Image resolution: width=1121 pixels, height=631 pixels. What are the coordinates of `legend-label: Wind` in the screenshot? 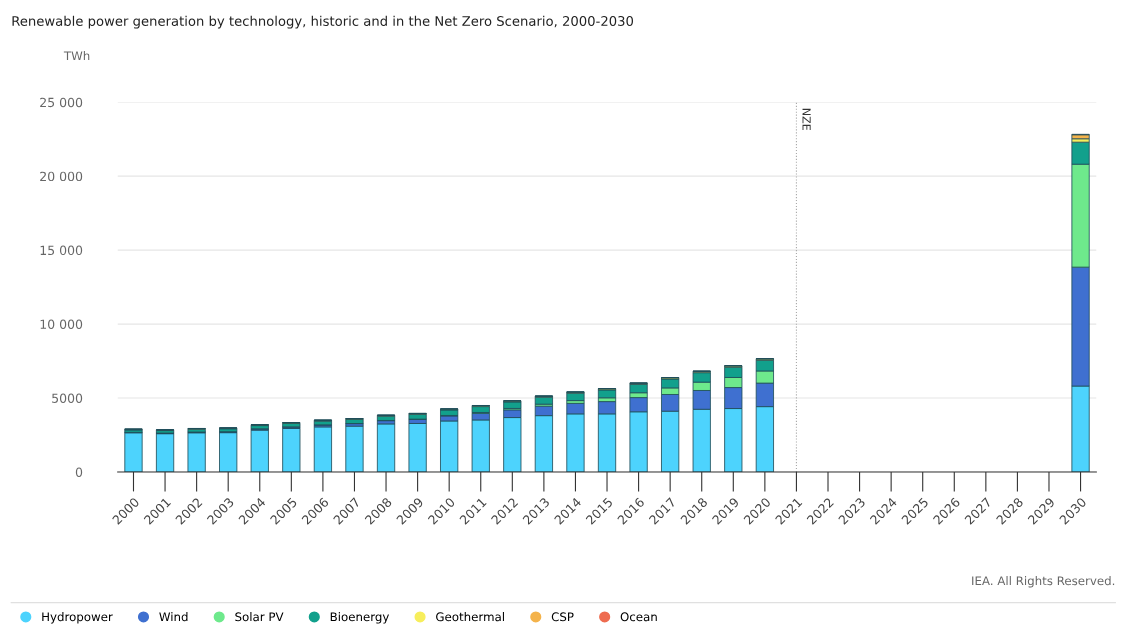 It's located at (173, 617).